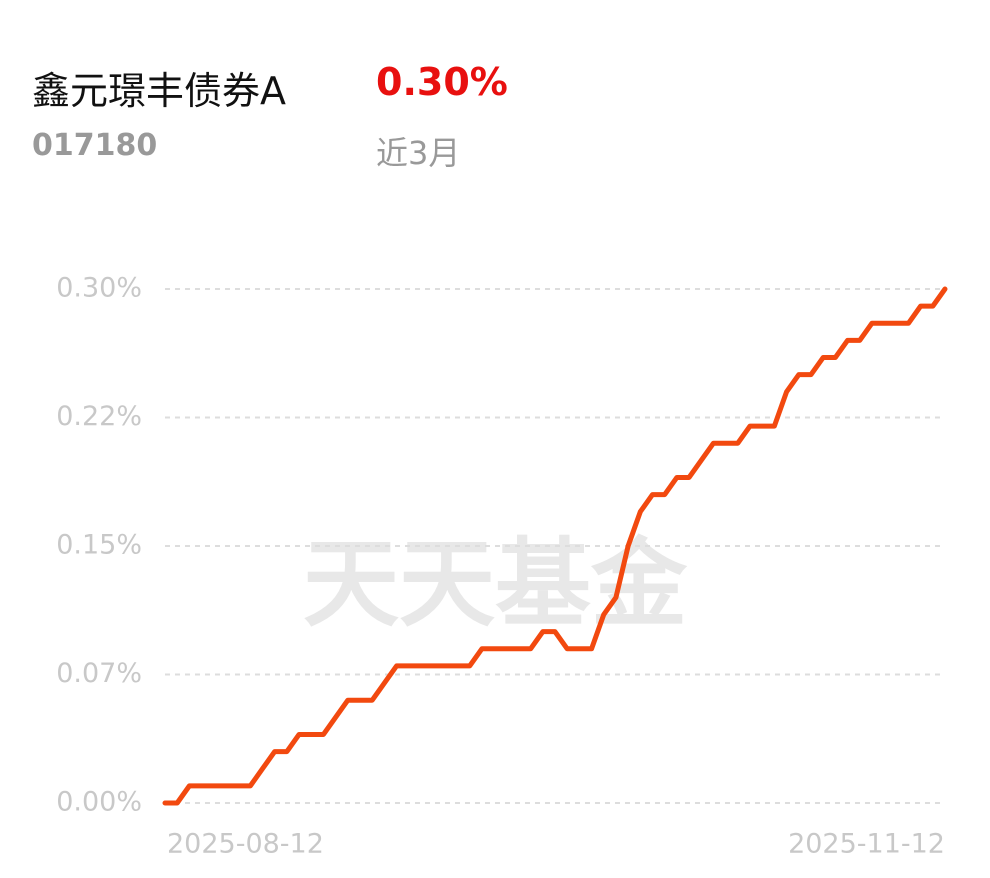  I want to click on period: 近3月, so click(418, 153).